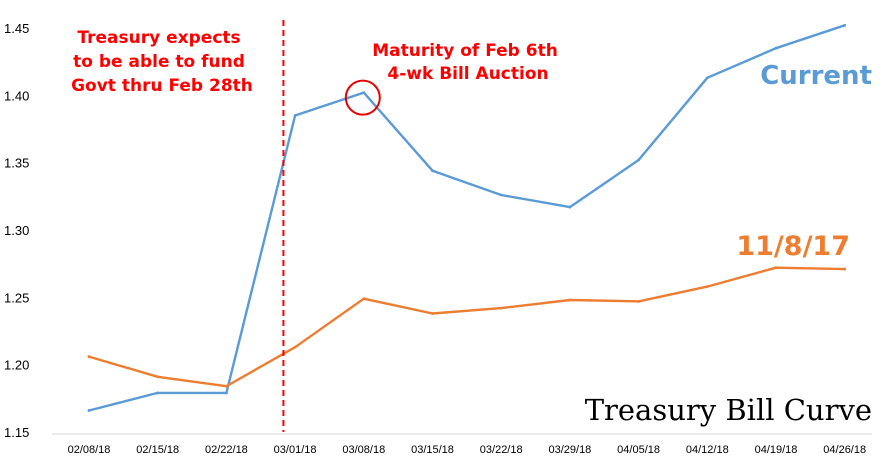 The width and height of the screenshot is (890, 466). What do you see at coordinates (844, 450) in the screenshot?
I see `x-tick-label: 04/26/18` at bounding box center [844, 450].